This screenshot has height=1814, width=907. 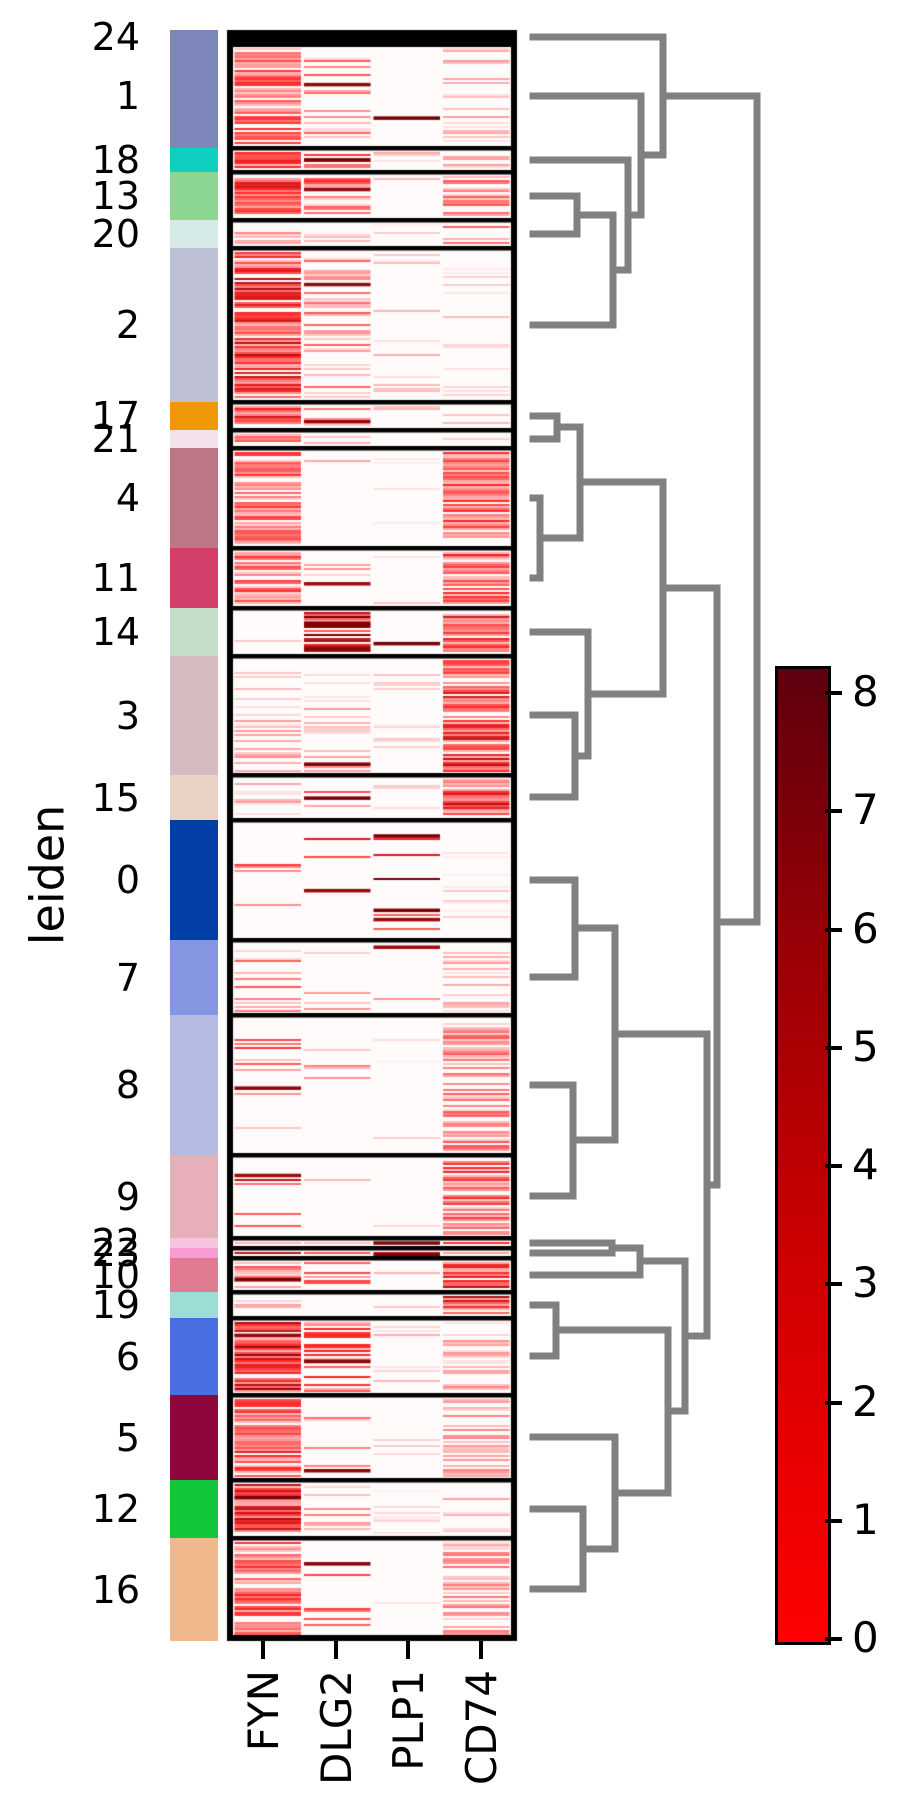 I want to click on gene-label-PLP1: PLP1, so click(x=408, y=1720).